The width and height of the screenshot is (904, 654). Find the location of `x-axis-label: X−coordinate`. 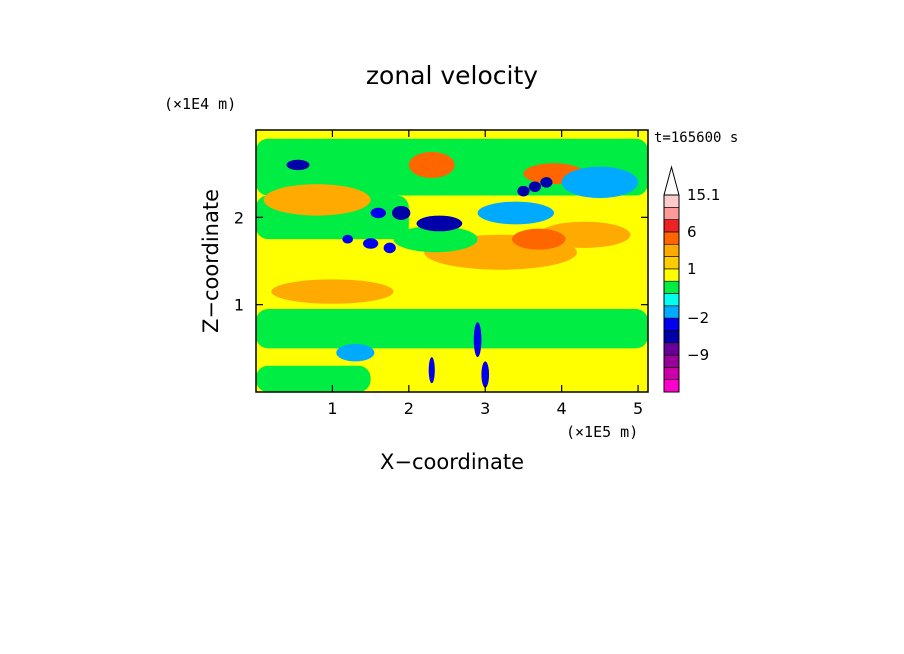

x-axis-label: X−coordinate is located at coordinates (452, 462).